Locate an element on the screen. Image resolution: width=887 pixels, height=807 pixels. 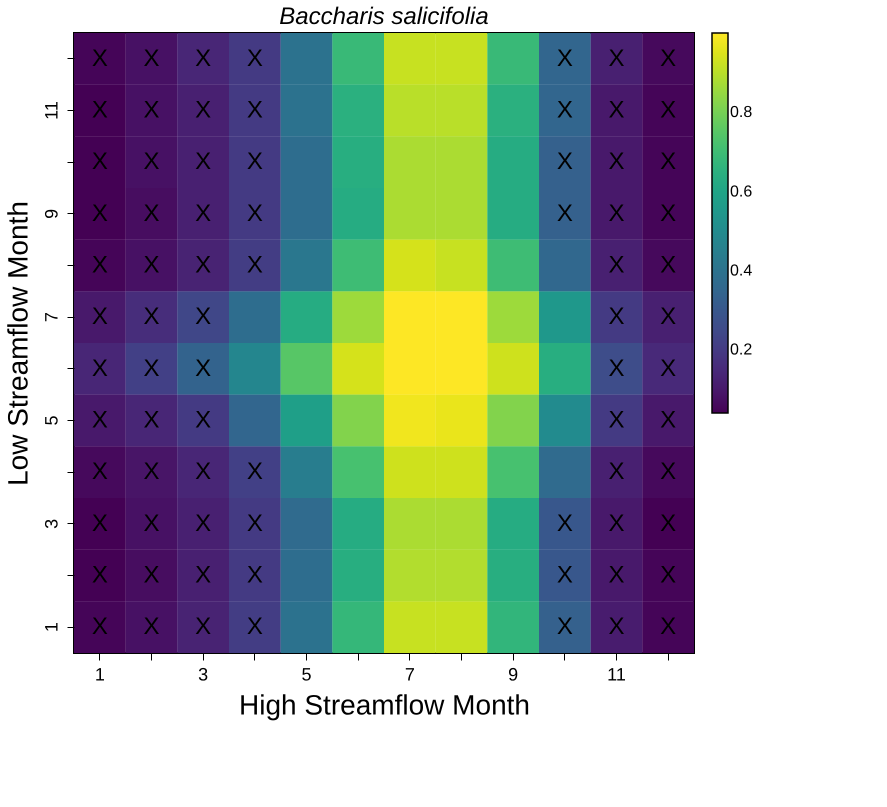
y-tick-label: 1 is located at coordinates (52, 627).